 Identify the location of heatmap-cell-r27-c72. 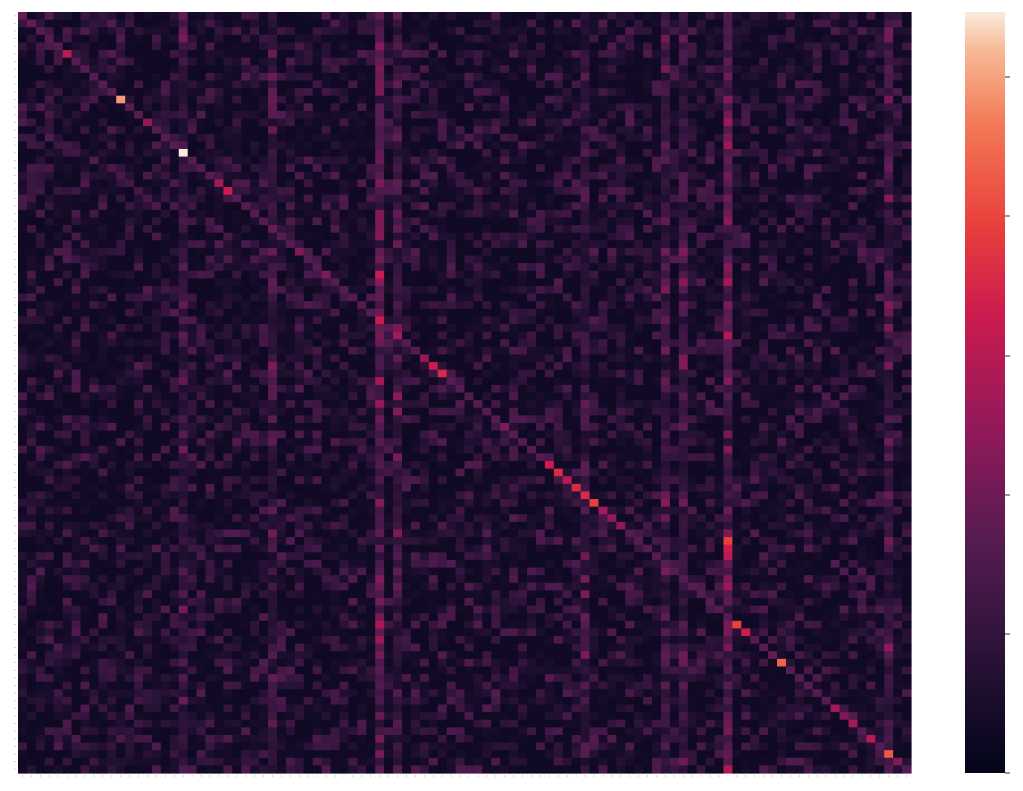
(665, 221).